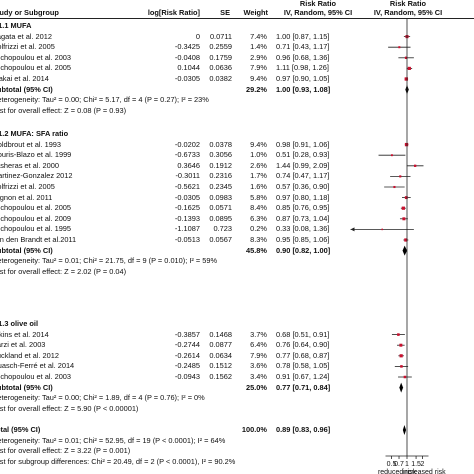 The width and height of the screenshot is (474, 474). I want to click on reduced-risk-label: reduced risk, so click(397, 471).